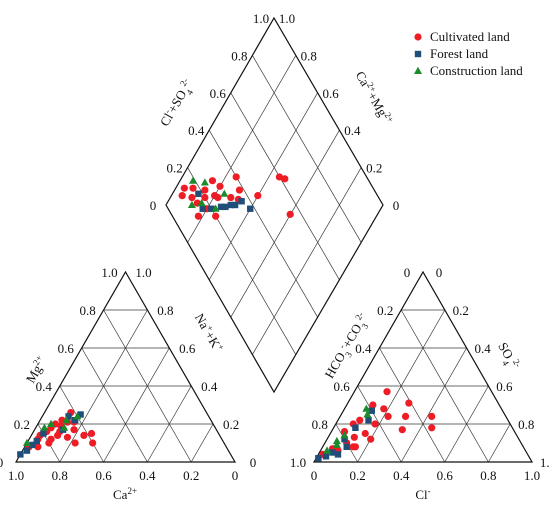  I want to click on axis-label-camg: Ca2++Mg2+, so click(374, 97).